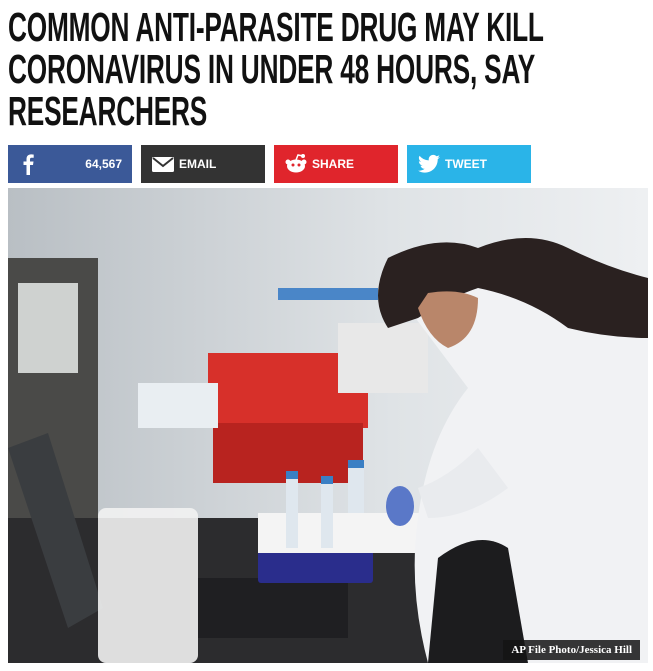 This screenshot has width=653, height=671. Describe the element at coordinates (466, 164) in the screenshot. I see `twitter-label: TWEET` at that location.